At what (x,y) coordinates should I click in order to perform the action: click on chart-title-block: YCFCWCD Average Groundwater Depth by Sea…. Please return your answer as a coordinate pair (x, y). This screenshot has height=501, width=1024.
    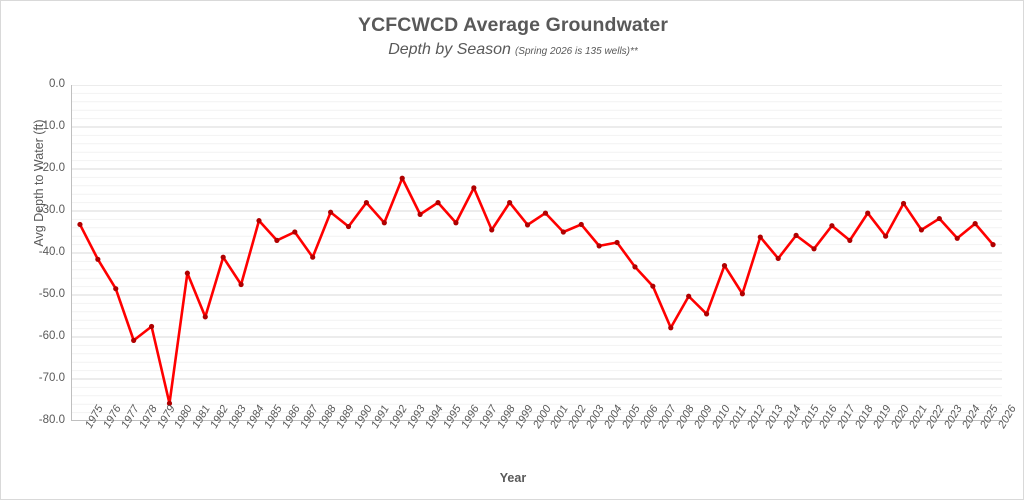
    Looking at the image, I should click on (512, 37).